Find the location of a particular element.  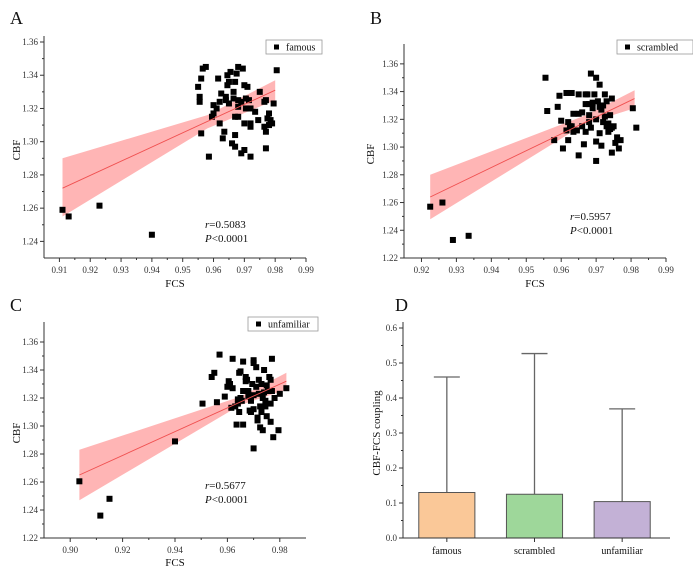

confidence-band is located at coordinates (532, 155).